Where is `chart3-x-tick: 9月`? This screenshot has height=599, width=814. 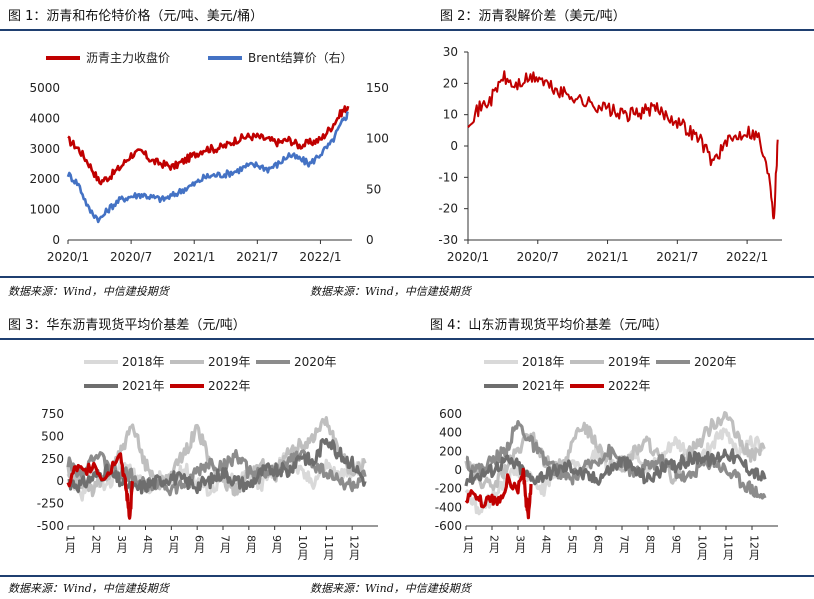 chart3-x-tick: 9月 is located at coordinates (276, 544).